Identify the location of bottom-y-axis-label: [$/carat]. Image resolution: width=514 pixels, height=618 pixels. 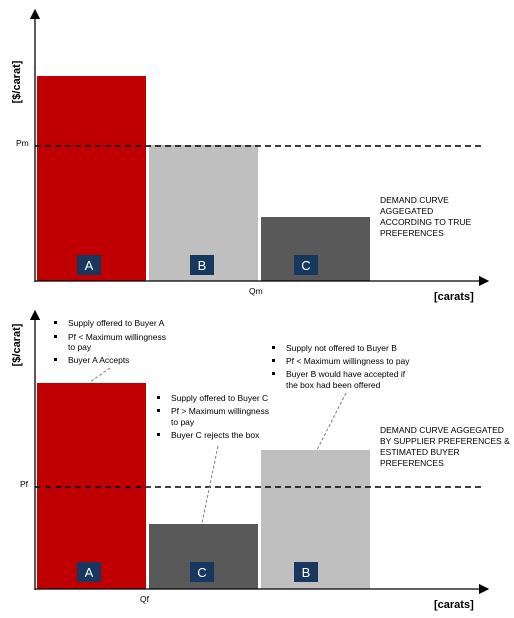
(17, 344).